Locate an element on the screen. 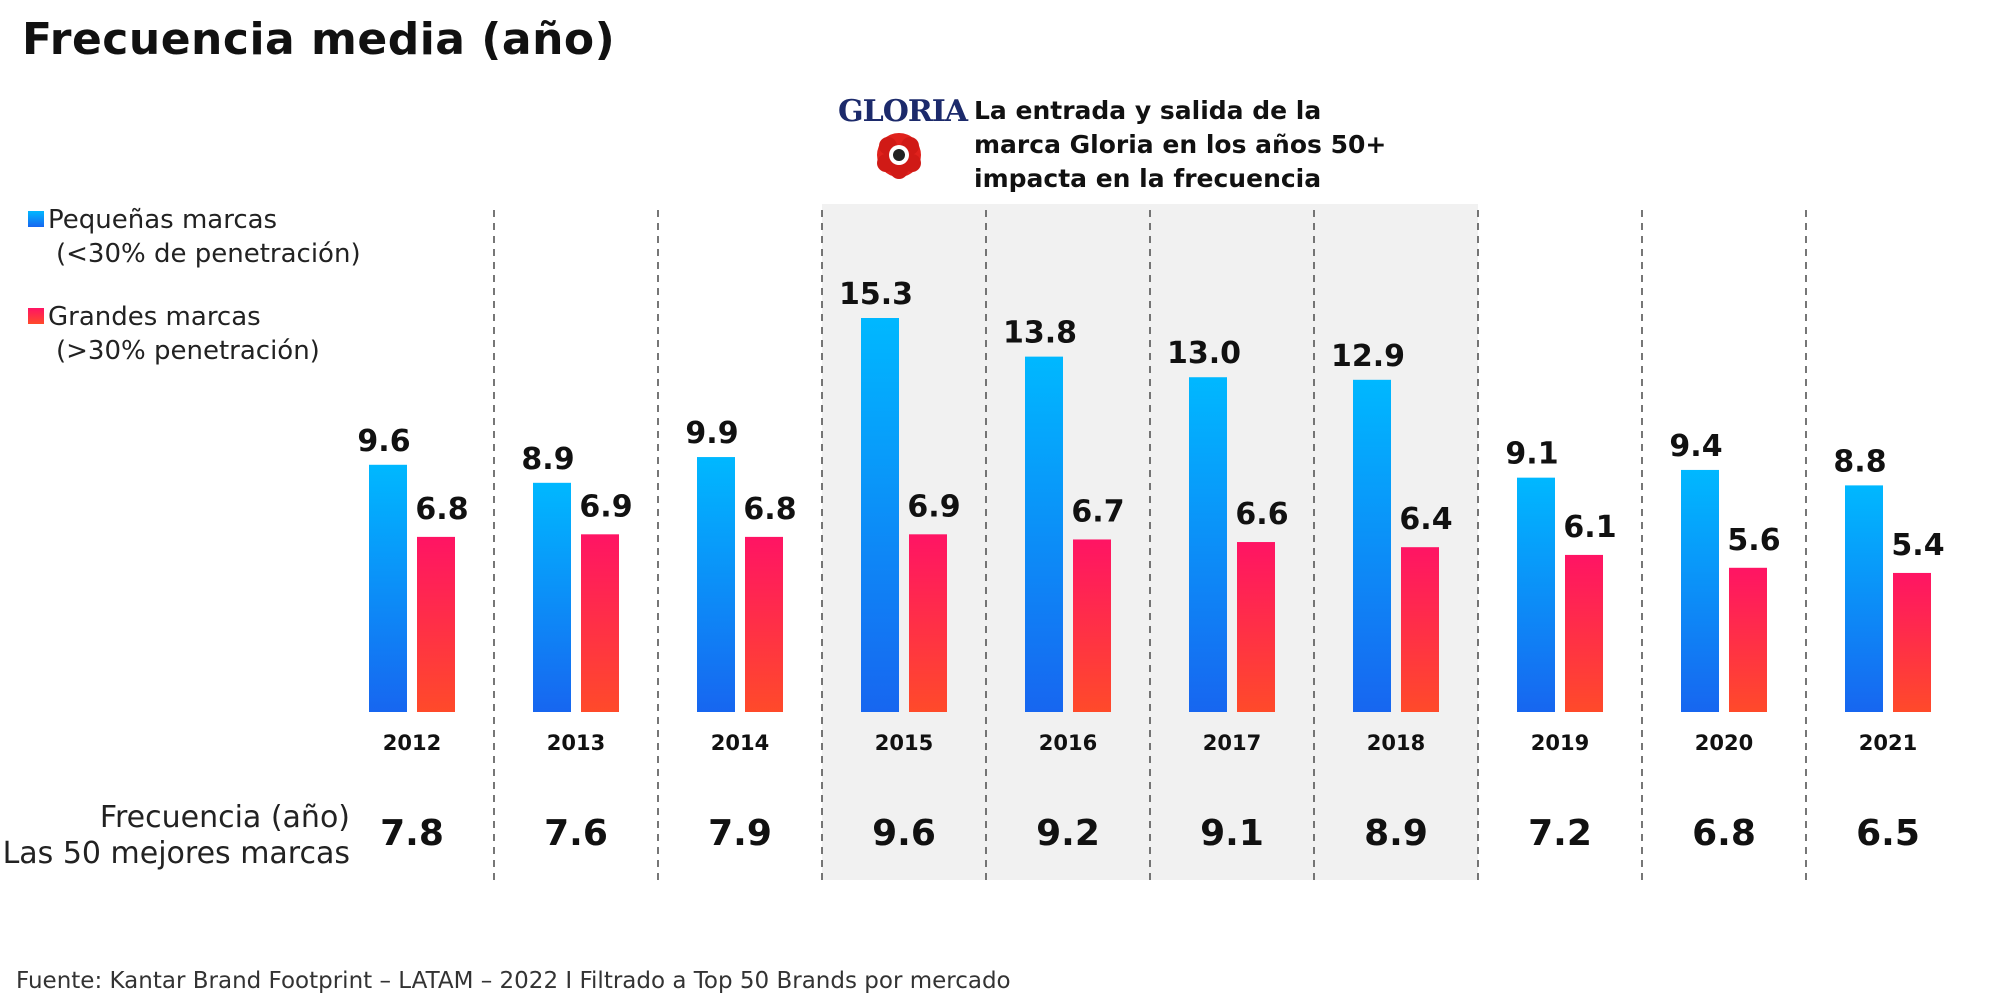 Image resolution: width=2000 pixels, height=1004 pixels. legend-item-small-brands: Pequeñas marcas (<30% de penetración) is located at coordinates (194, 237).